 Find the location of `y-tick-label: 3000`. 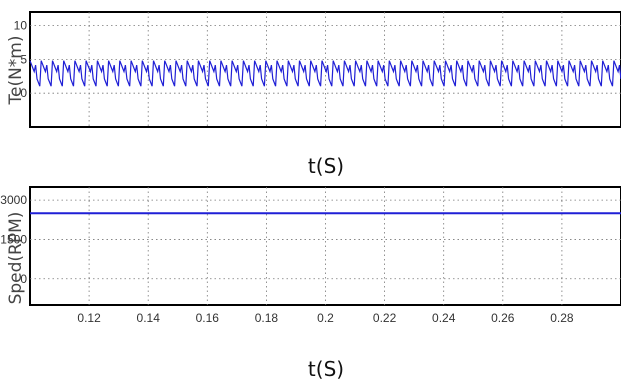

y-tick-label: 3000 is located at coordinates (13, 200).